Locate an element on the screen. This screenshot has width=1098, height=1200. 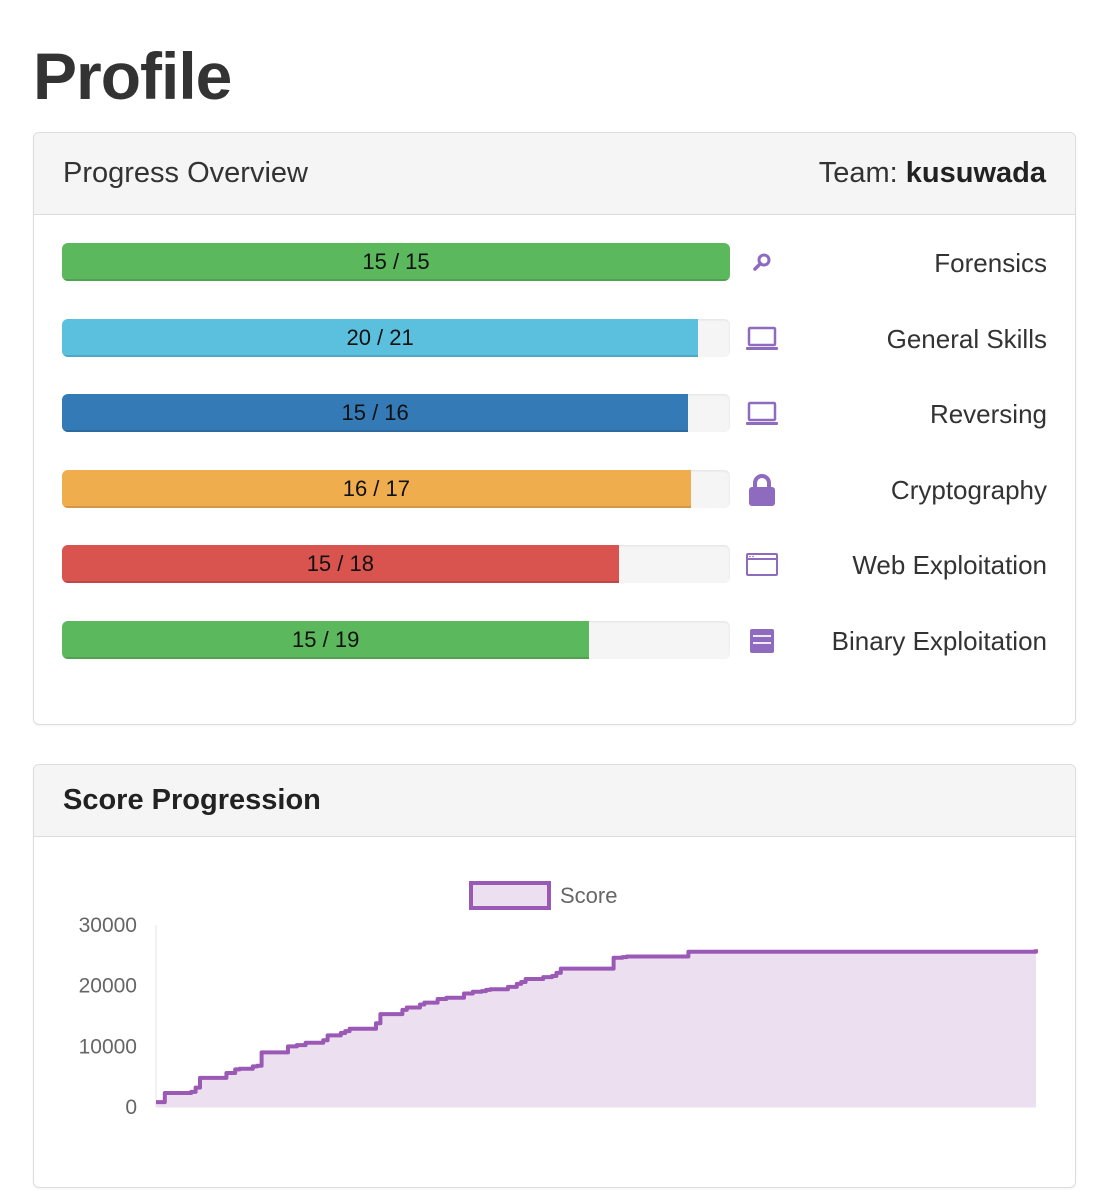
progress-bar-track: 15 / 15 is located at coordinates (396, 262).